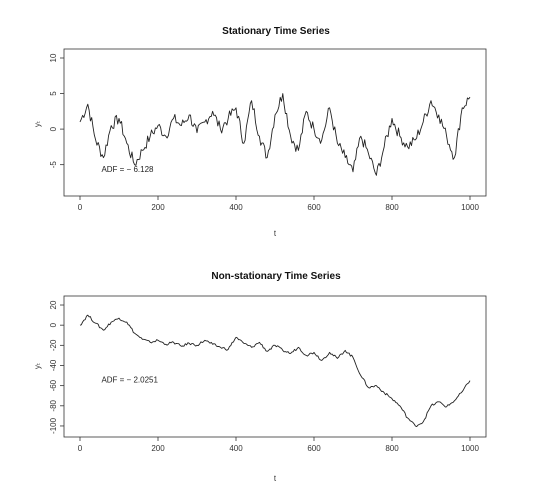 This screenshot has height=500, width=549. What do you see at coordinates (53, 304) in the screenshot?
I see `y-tick-label: 20` at bounding box center [53, 304].